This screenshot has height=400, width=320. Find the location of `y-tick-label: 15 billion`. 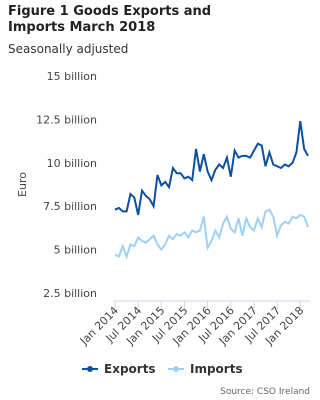

y-tick-label: 15 billion is located at coordinates (72, 76).